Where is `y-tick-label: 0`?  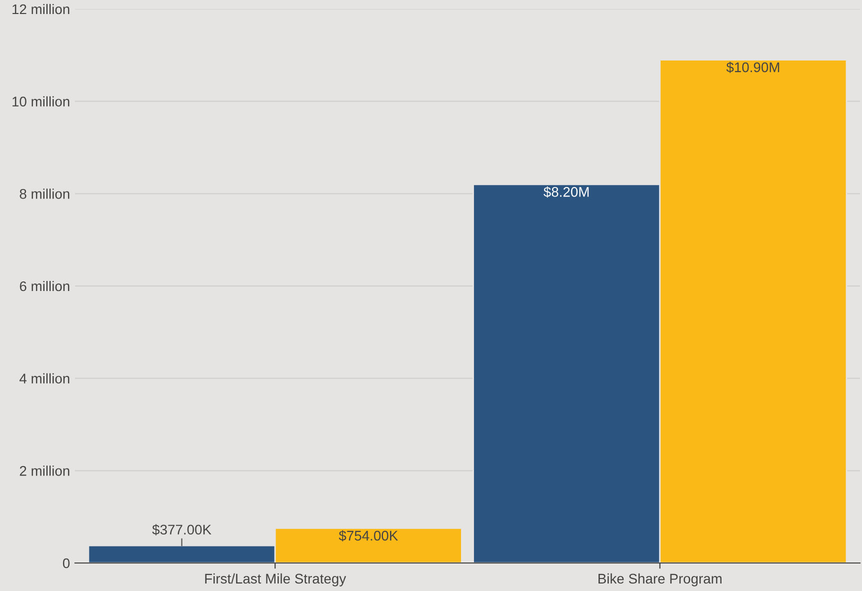 y-tick-label: 0 is located at coordinates (66, 563).